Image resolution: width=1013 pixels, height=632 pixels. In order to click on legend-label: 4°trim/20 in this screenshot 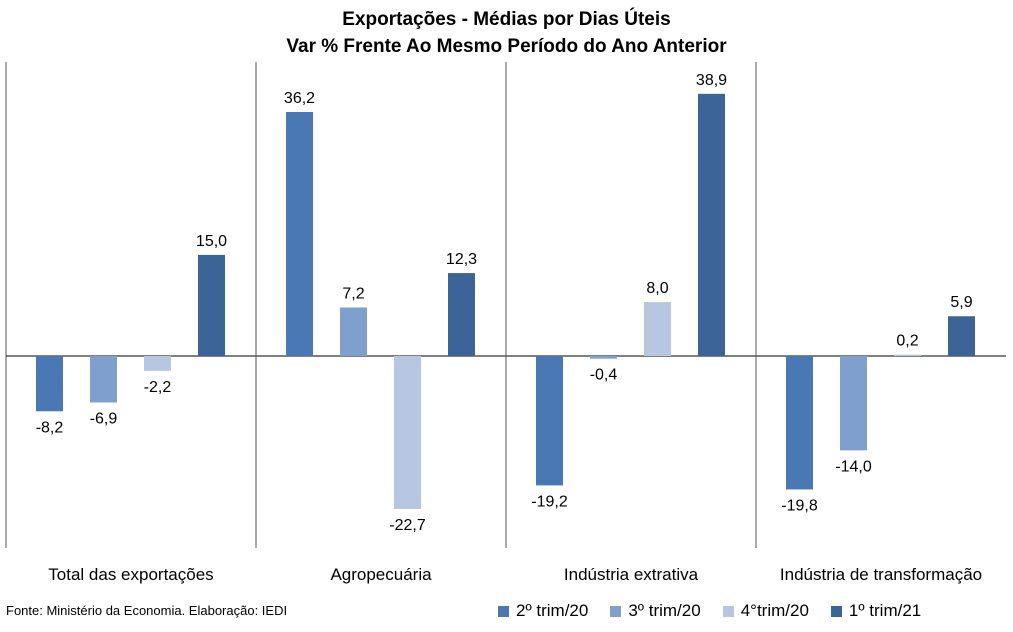, I will do `click(774, 610)`.